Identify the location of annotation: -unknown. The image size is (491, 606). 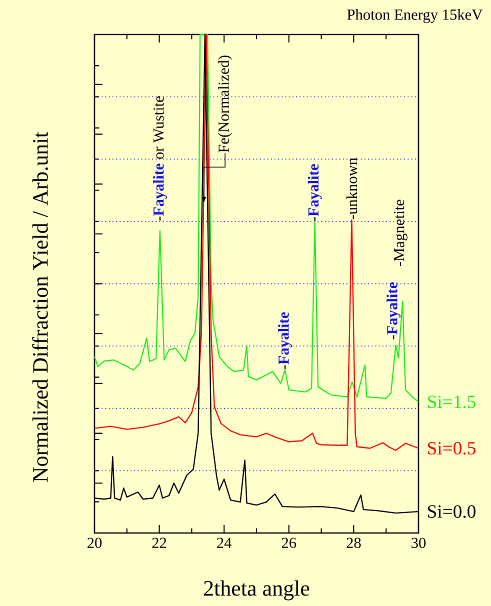
(352, 189).